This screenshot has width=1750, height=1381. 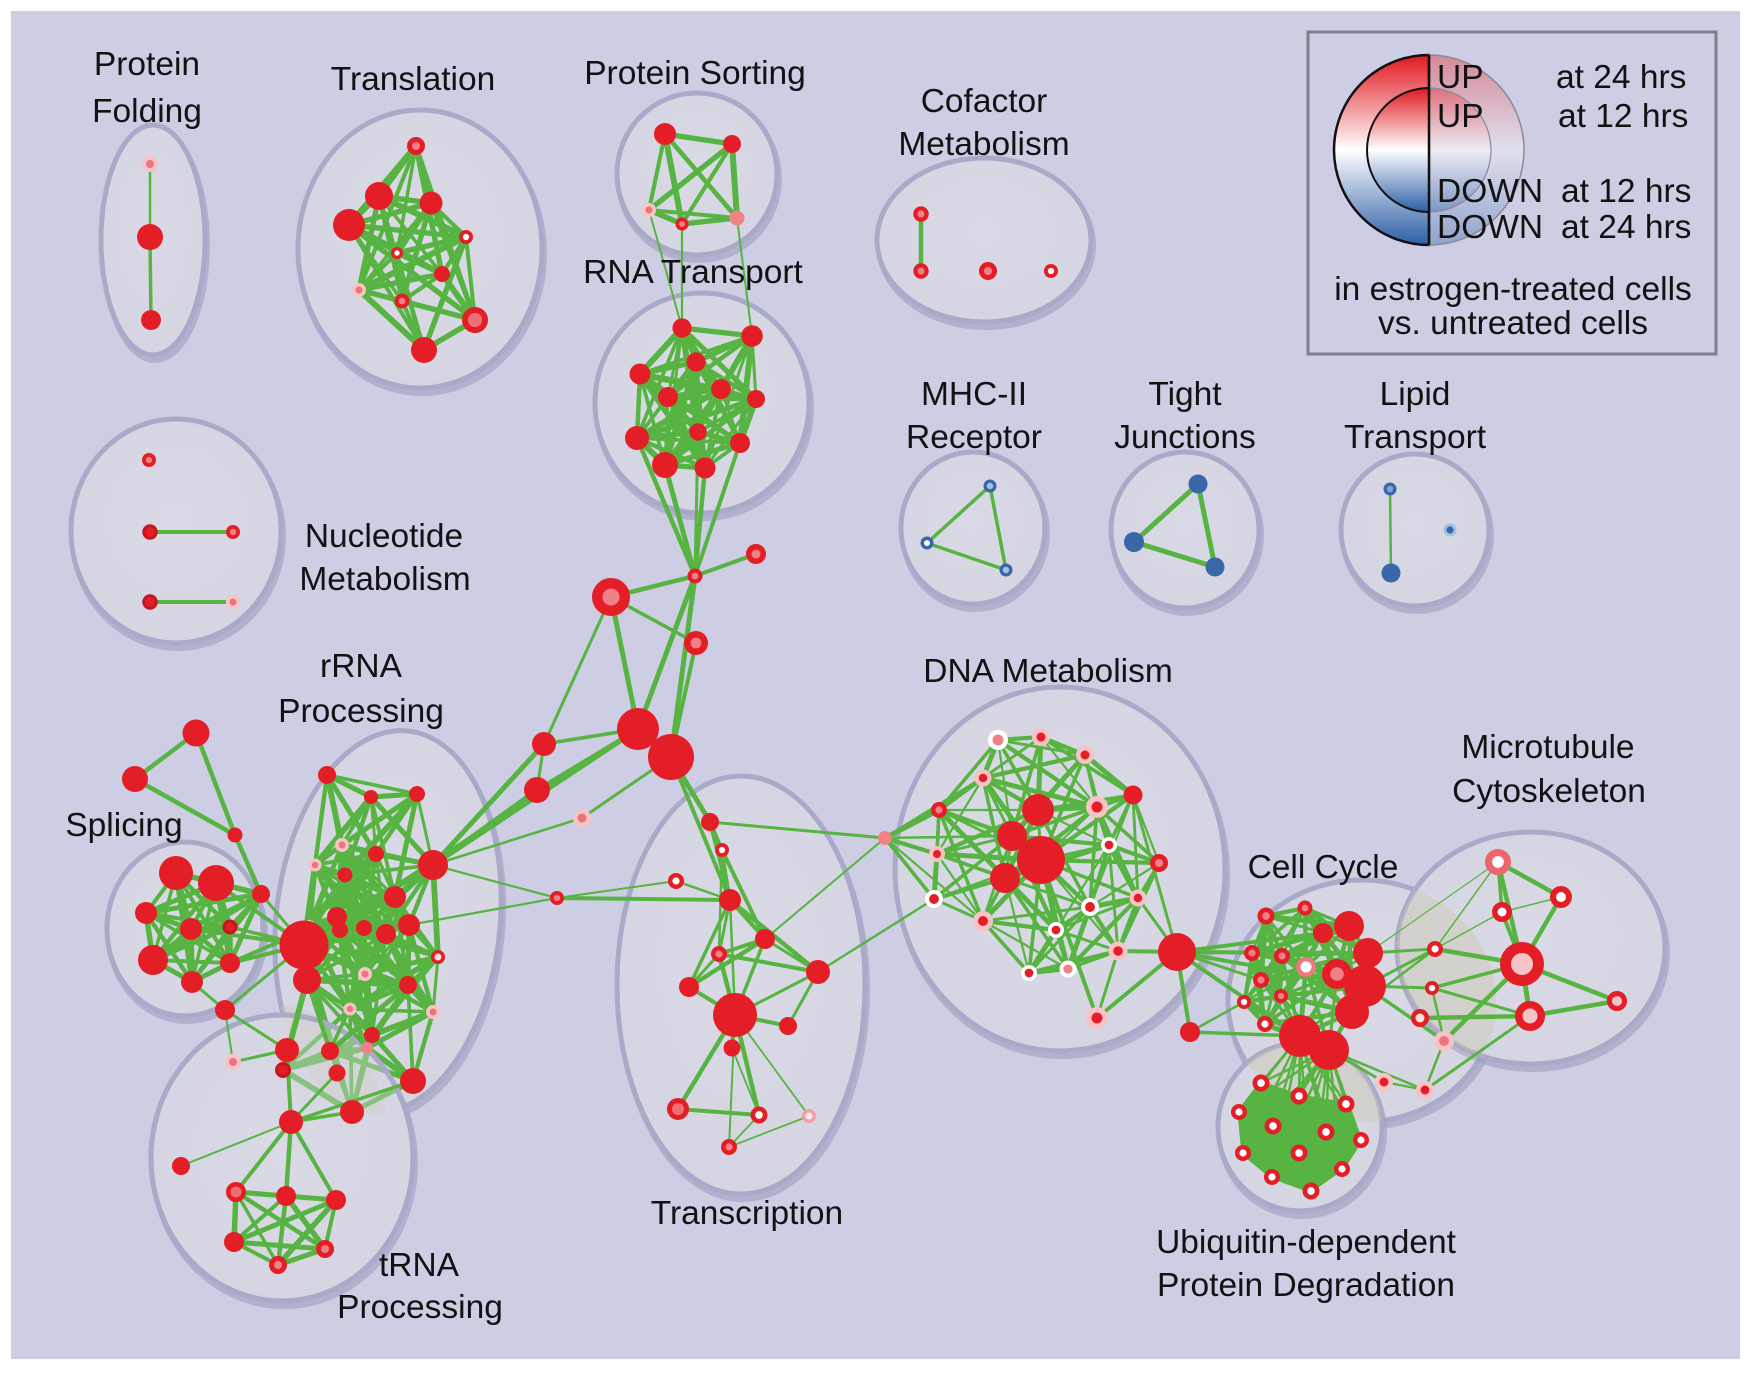 I want to click on svg-text: Transcription, so click(x=747, y=1213).